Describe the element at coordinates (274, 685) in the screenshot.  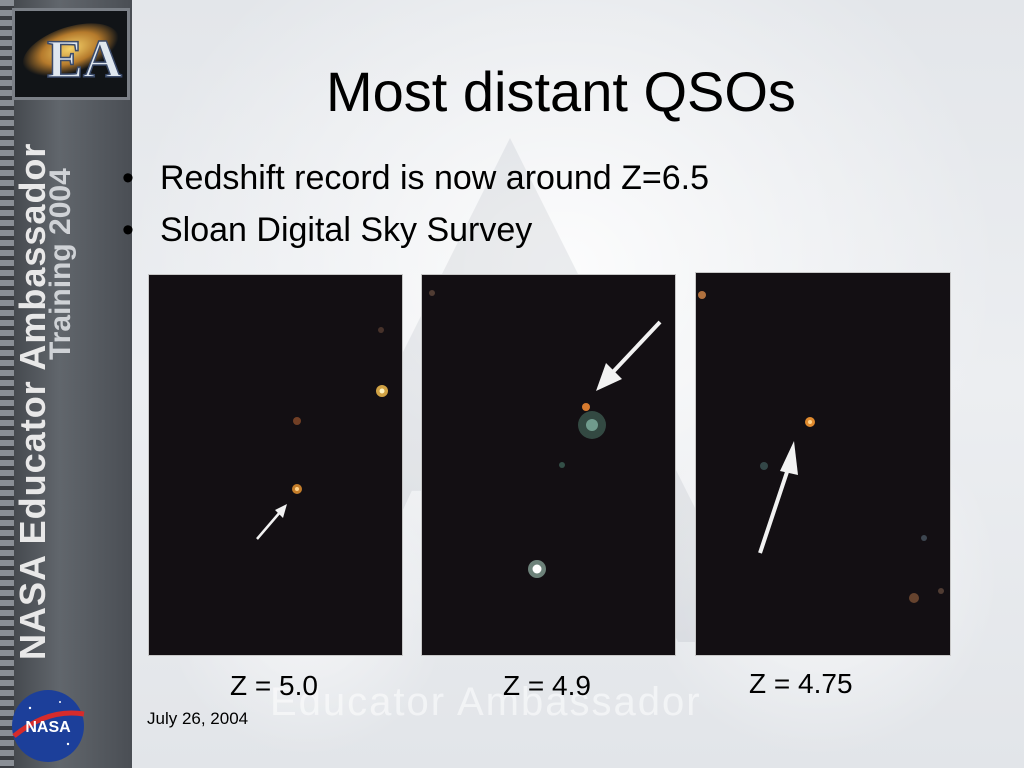
I see `panel-1-caption: Z = 5.0` at that location.